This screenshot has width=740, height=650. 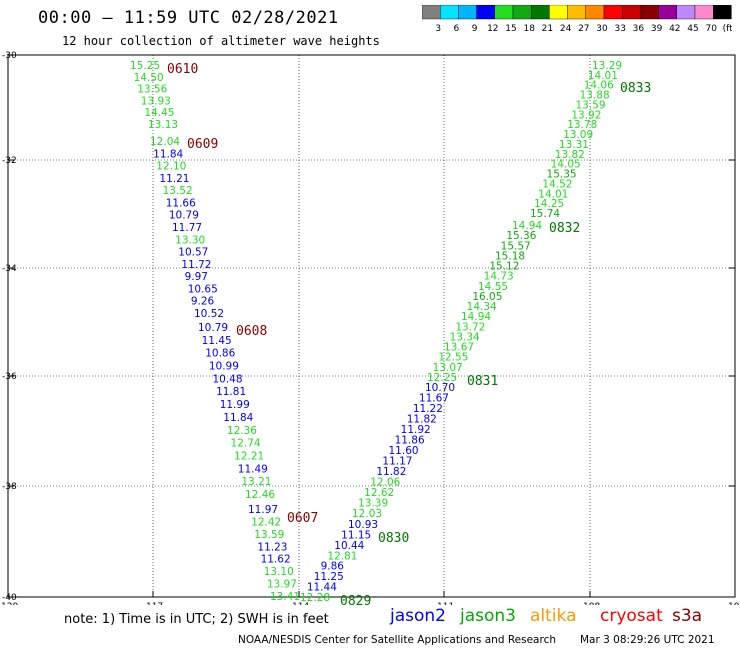 I want to click on wave-height-value: 11.92, so click(x=416, y=430).